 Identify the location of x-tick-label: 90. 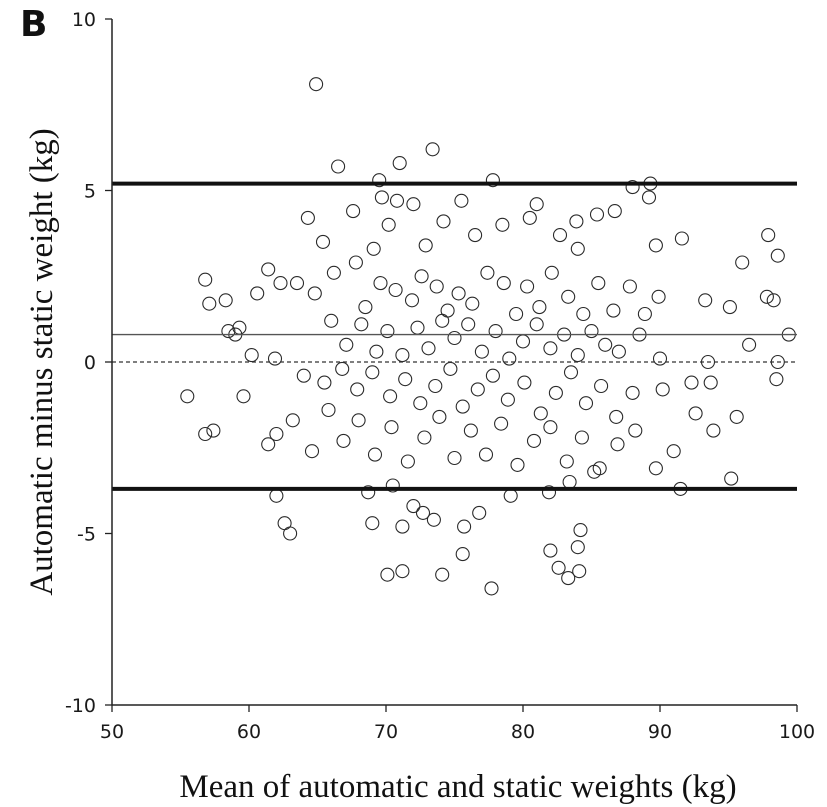
(660, 732).